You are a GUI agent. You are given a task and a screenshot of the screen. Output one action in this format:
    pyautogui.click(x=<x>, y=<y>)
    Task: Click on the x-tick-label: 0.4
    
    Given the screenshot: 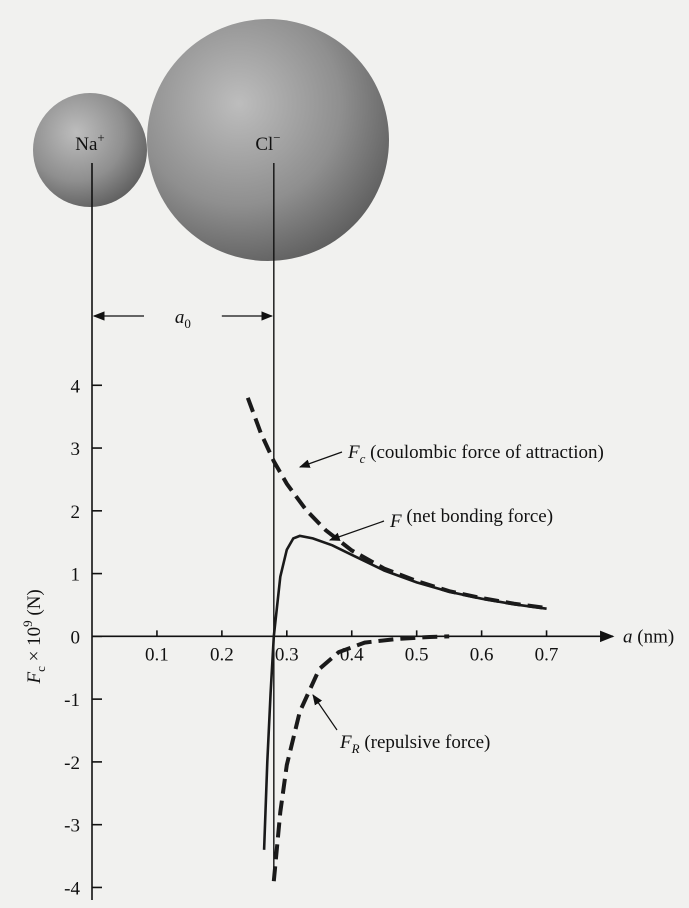 What is the action you would take?
    pyautogui.click(x=352, y=654)
    